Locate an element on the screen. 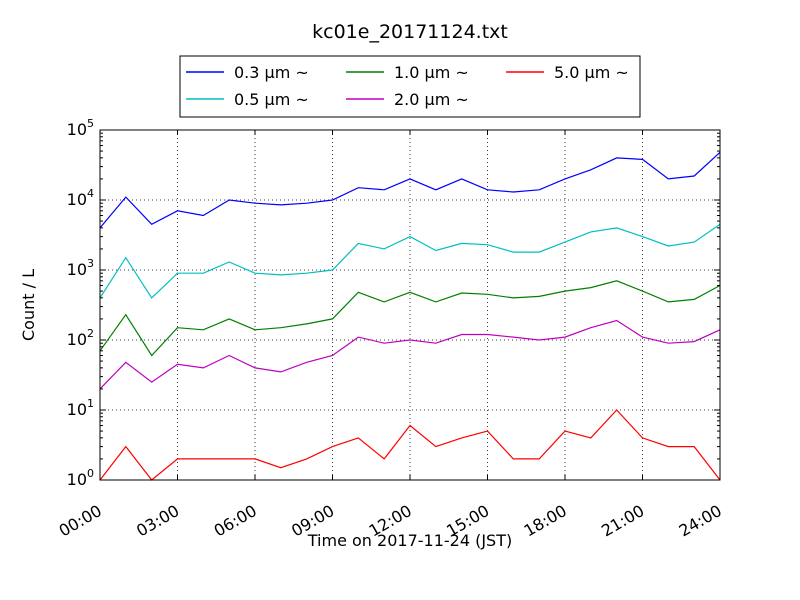  legend-label-3: 2.0 μm ~ is located at coordinates (431, 99).